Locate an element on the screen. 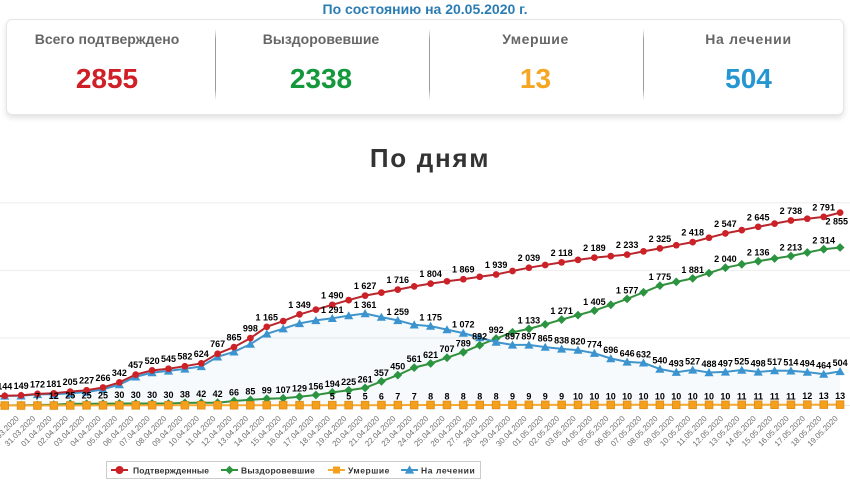 This screenshot has height=483, width=850. svg-text: 2 314 is located at coordinates (823, 241).